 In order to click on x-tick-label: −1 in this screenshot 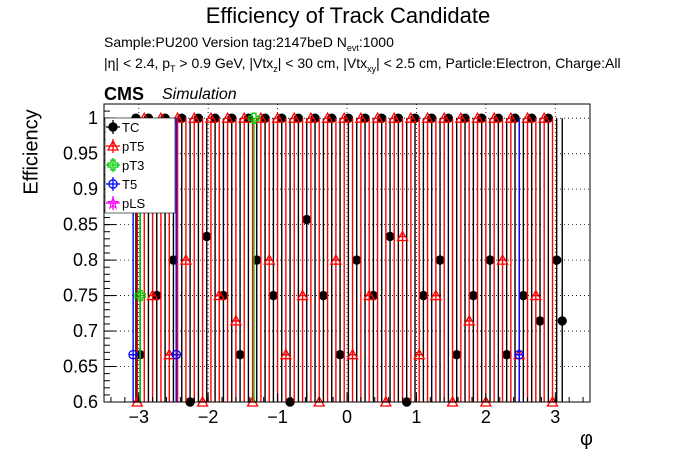, I will do `click(277, 417)`.